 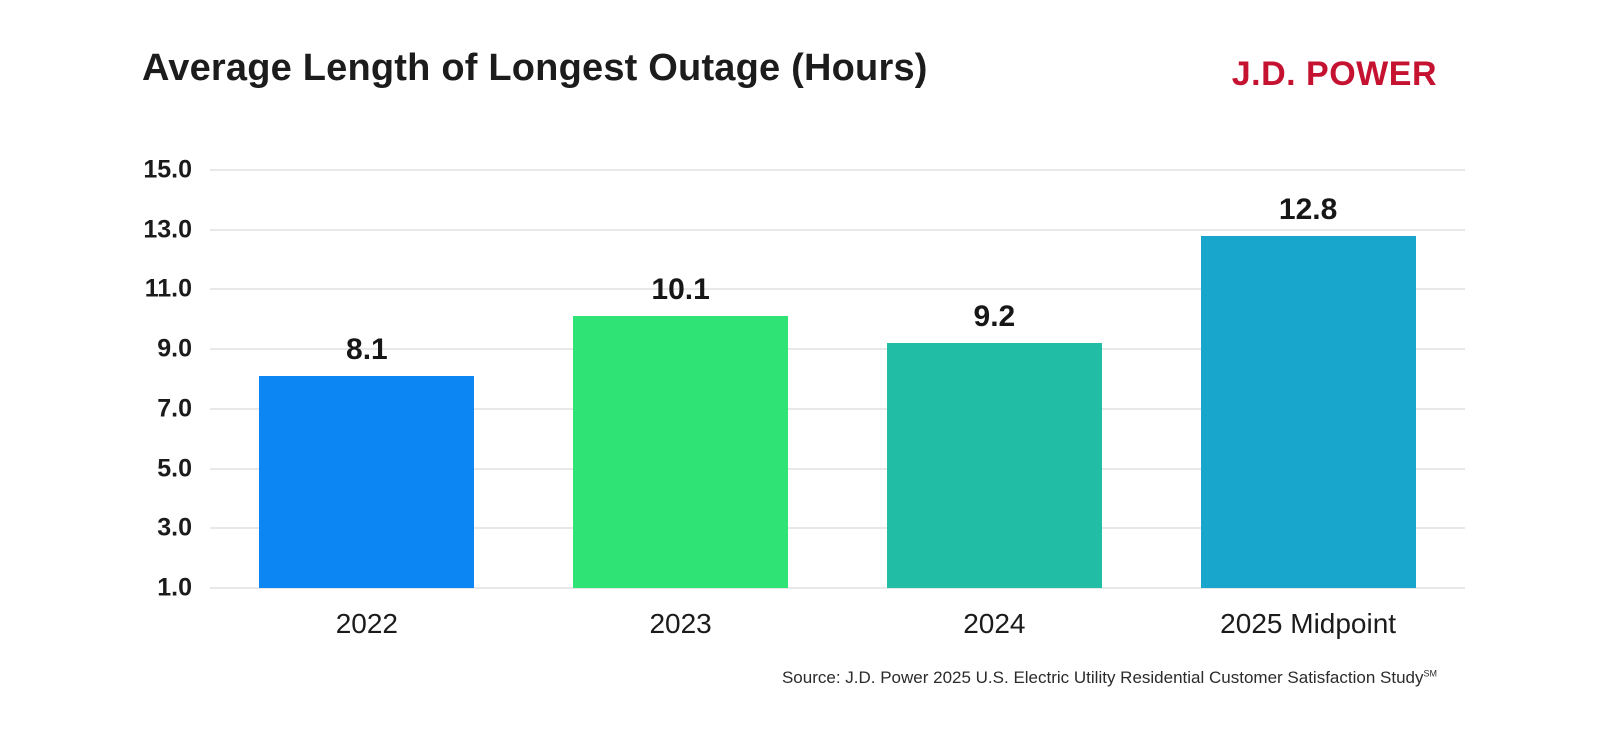 I want to click on bar-column: 9.2, so click(x=995, y=379).